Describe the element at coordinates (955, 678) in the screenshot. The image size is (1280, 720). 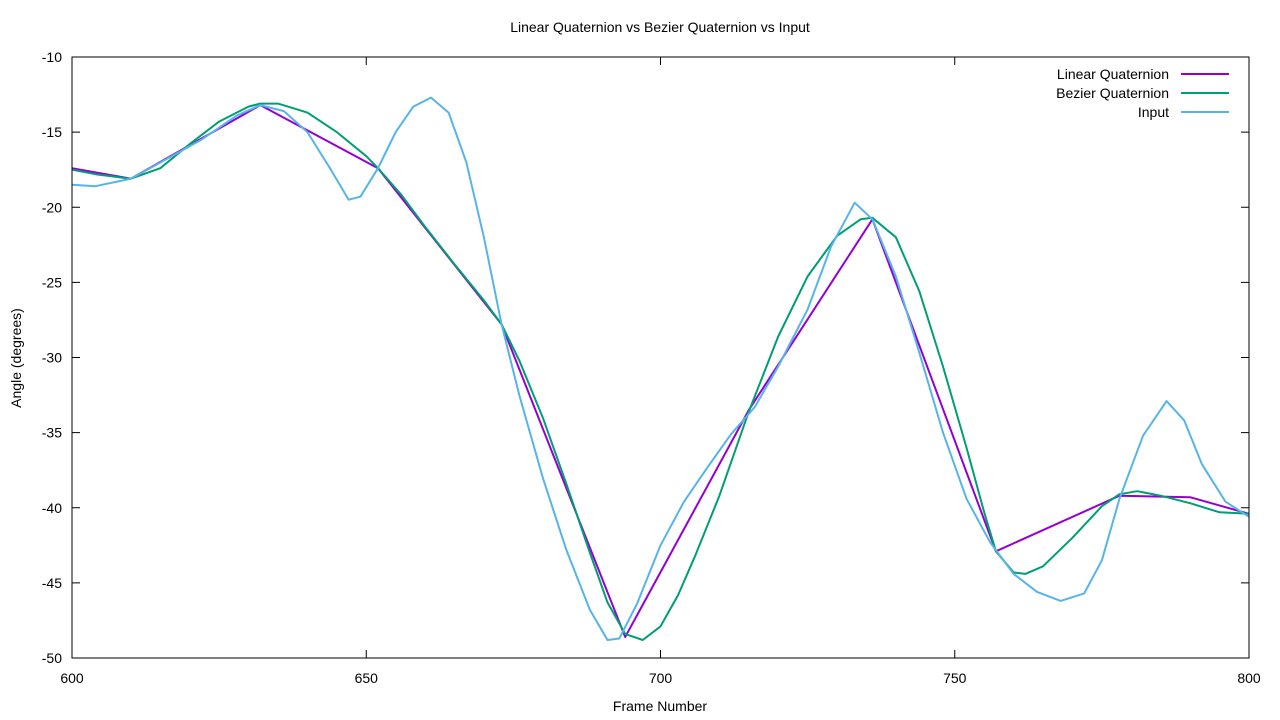
I see `x-tick-label: 750` at that location.